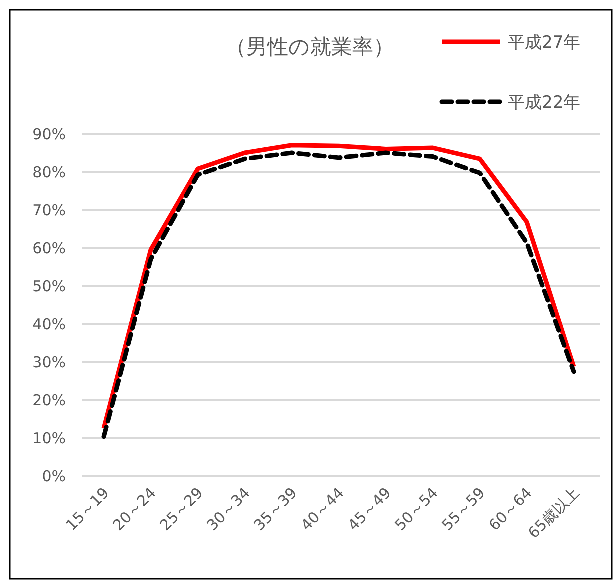 The width and height of the screenshot is (614, 580). Describe the element at coordinates (49, 210) in the screenshot. I see `y-tick-label: 70%` at that location.